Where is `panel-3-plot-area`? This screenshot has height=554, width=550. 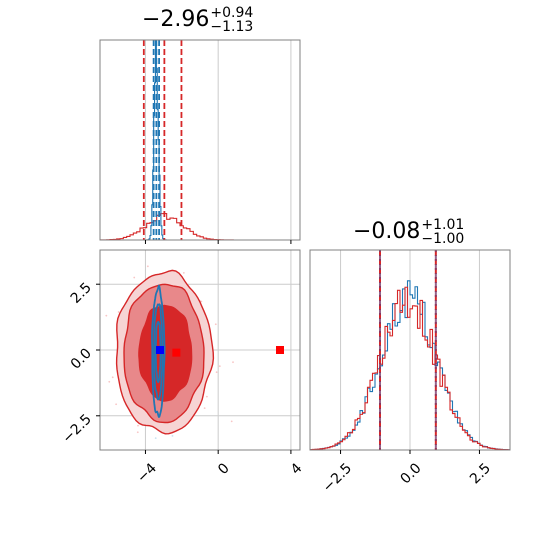 panel-3-plot-area is located at coordinates (410, 350).